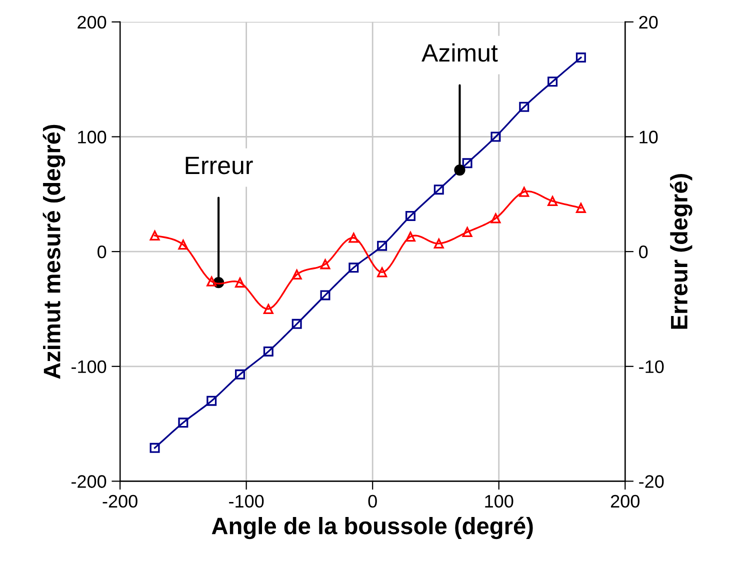  What do you see at coordinates (648, 22) in the screenshot?
I see `y2-tick-label: 20` at bounding box center [648, 22].